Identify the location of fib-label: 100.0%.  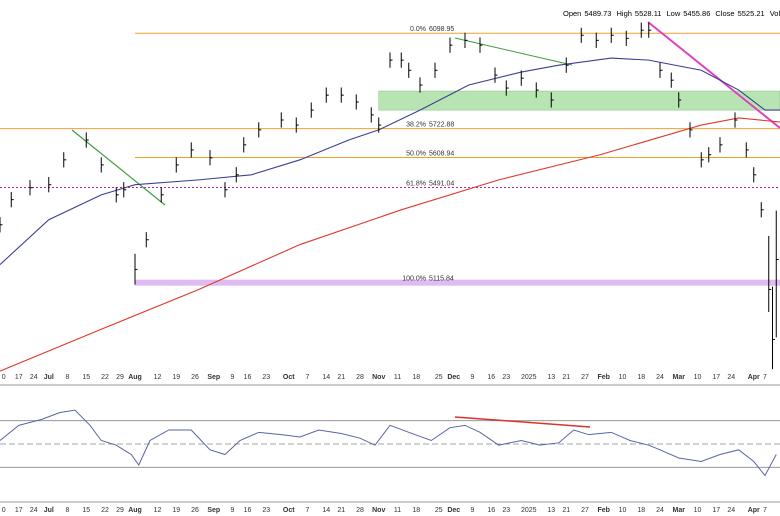
(414, 278).